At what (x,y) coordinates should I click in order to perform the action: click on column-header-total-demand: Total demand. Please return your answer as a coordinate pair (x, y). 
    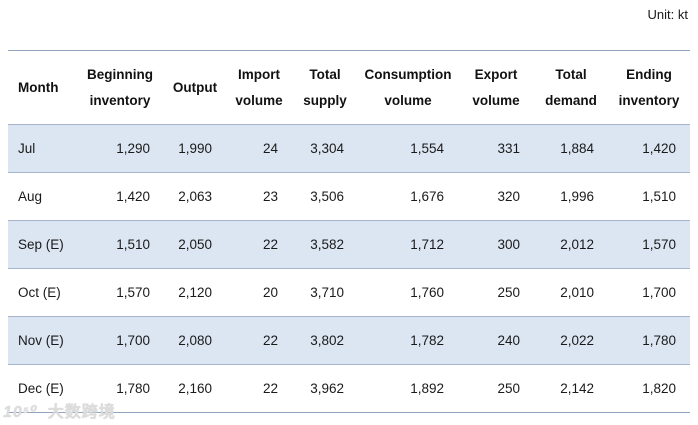
    Looking at the image, I should click on (571, 87).